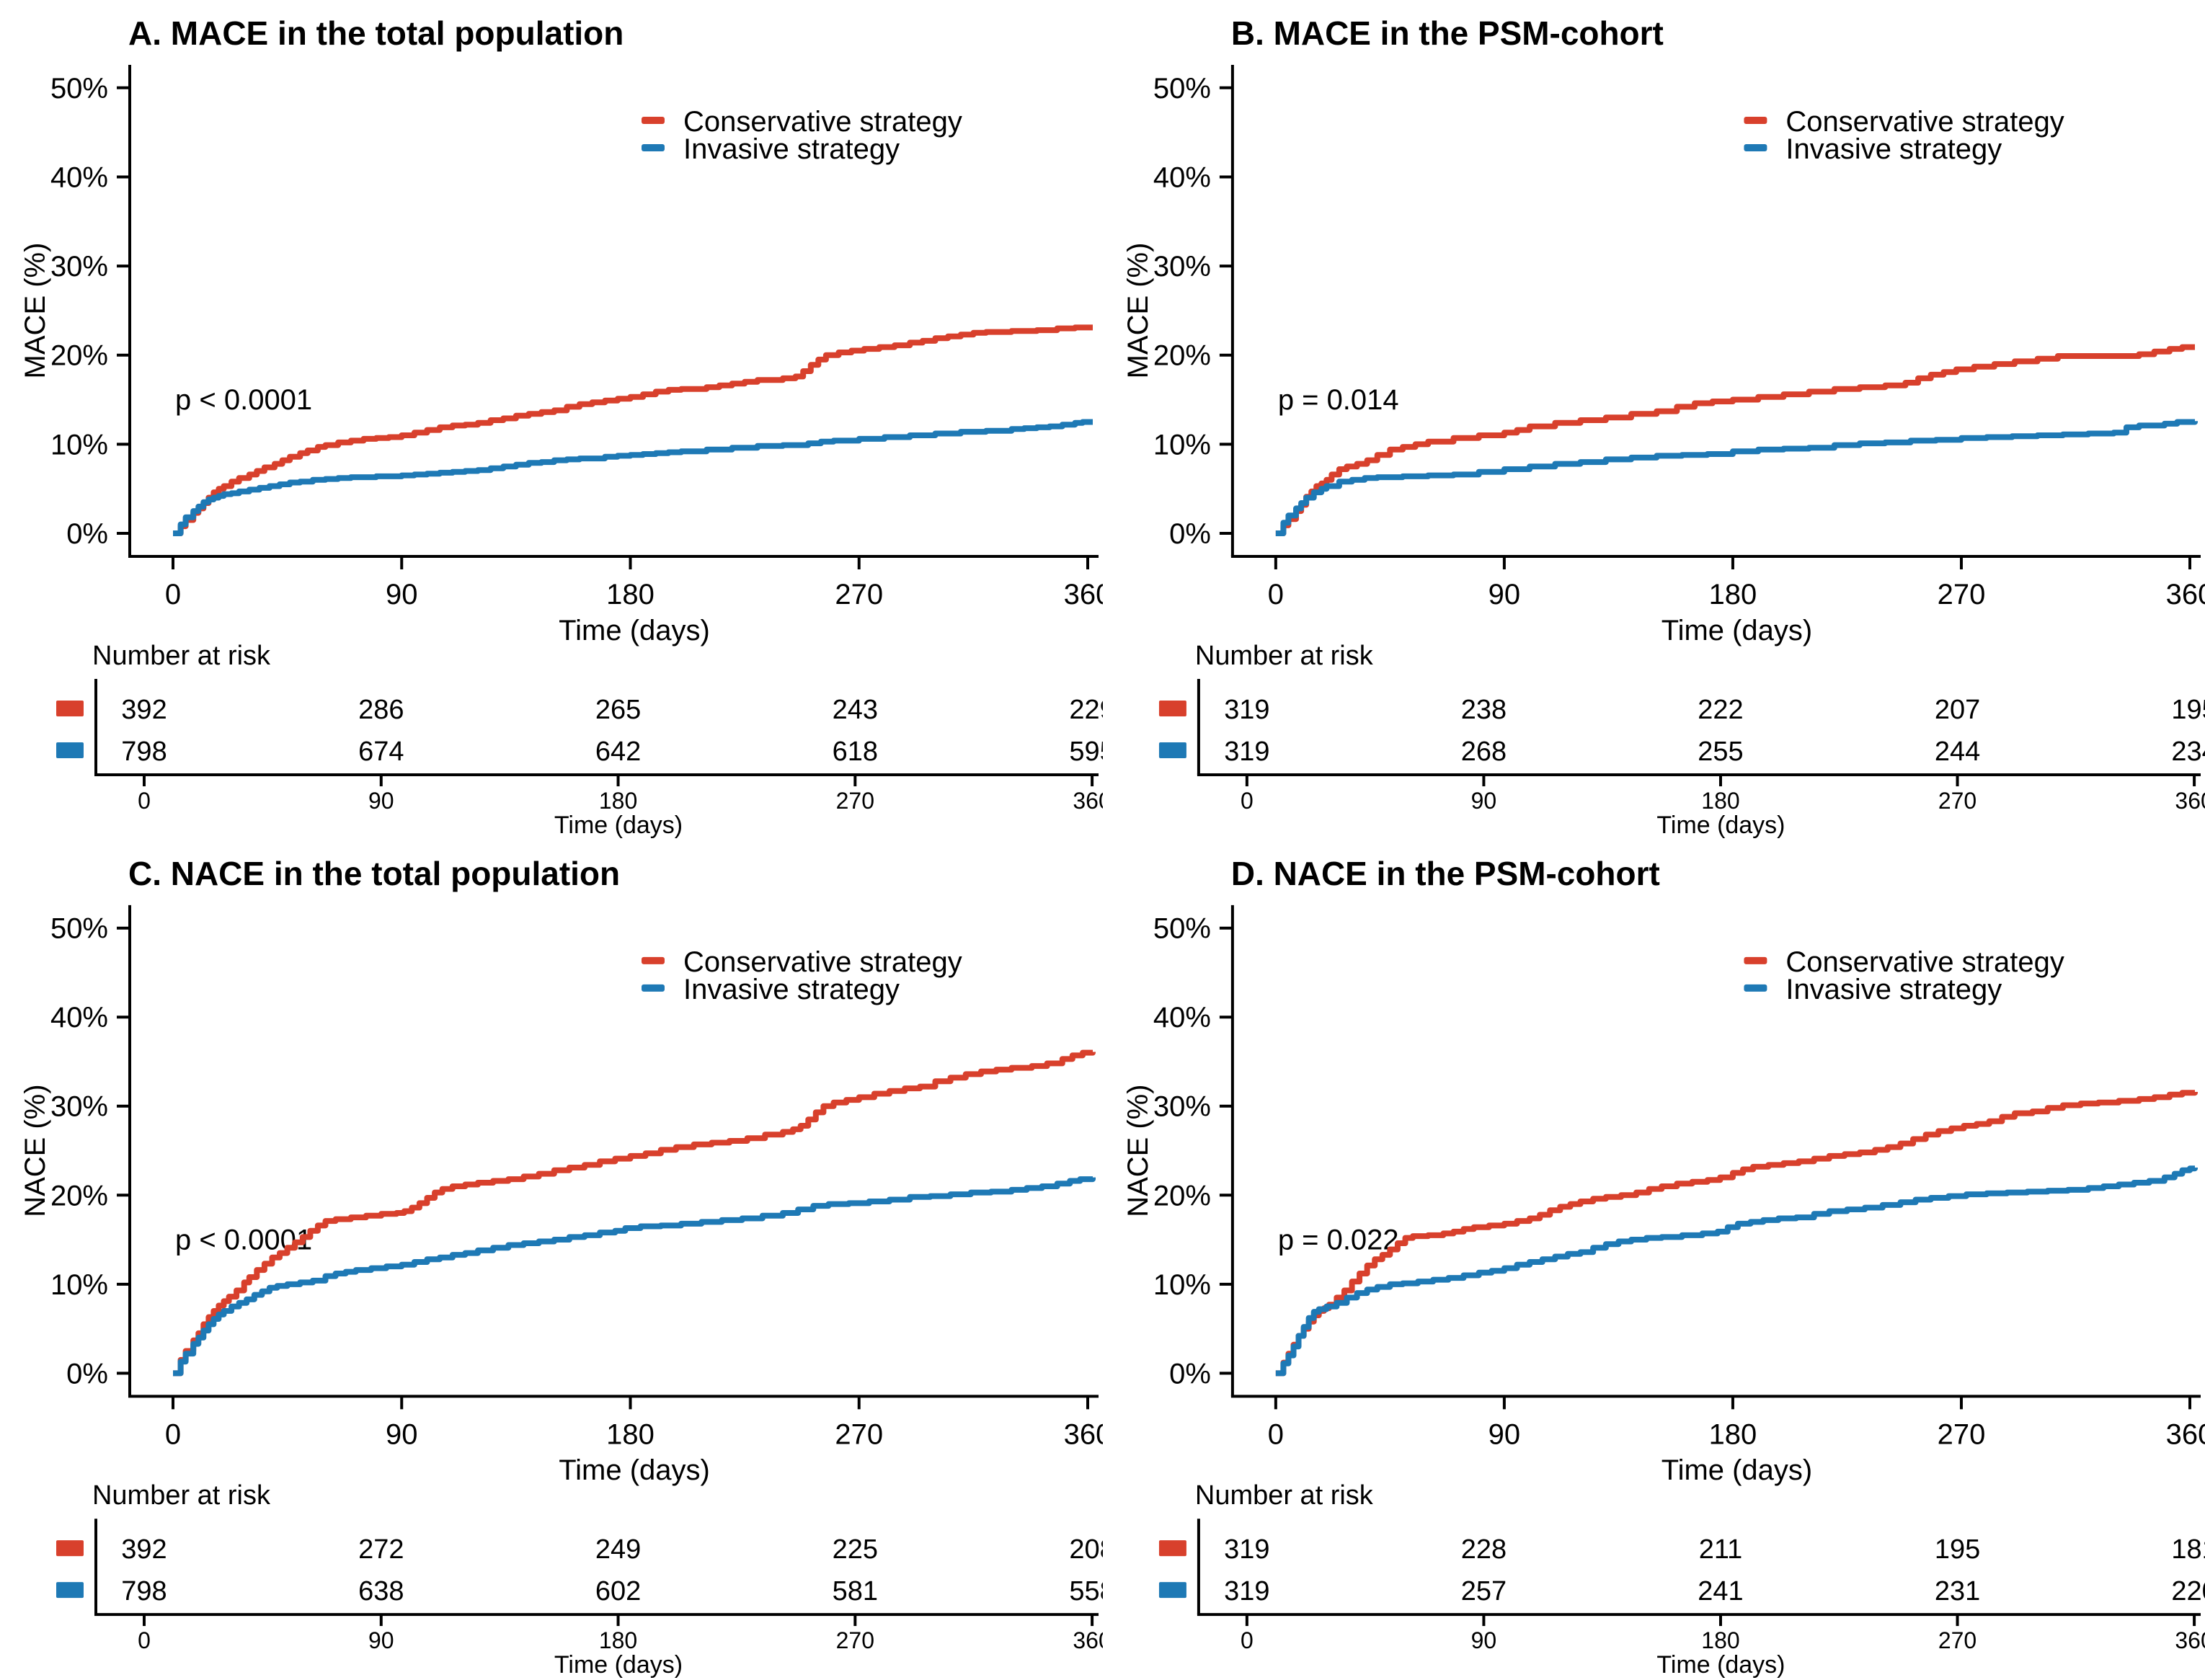 The width and height of the screenshot is (2205, 1680). Describe the element at coordinates (1720, 1591) in the screenshot. I see `risk-count: 241` at that location.